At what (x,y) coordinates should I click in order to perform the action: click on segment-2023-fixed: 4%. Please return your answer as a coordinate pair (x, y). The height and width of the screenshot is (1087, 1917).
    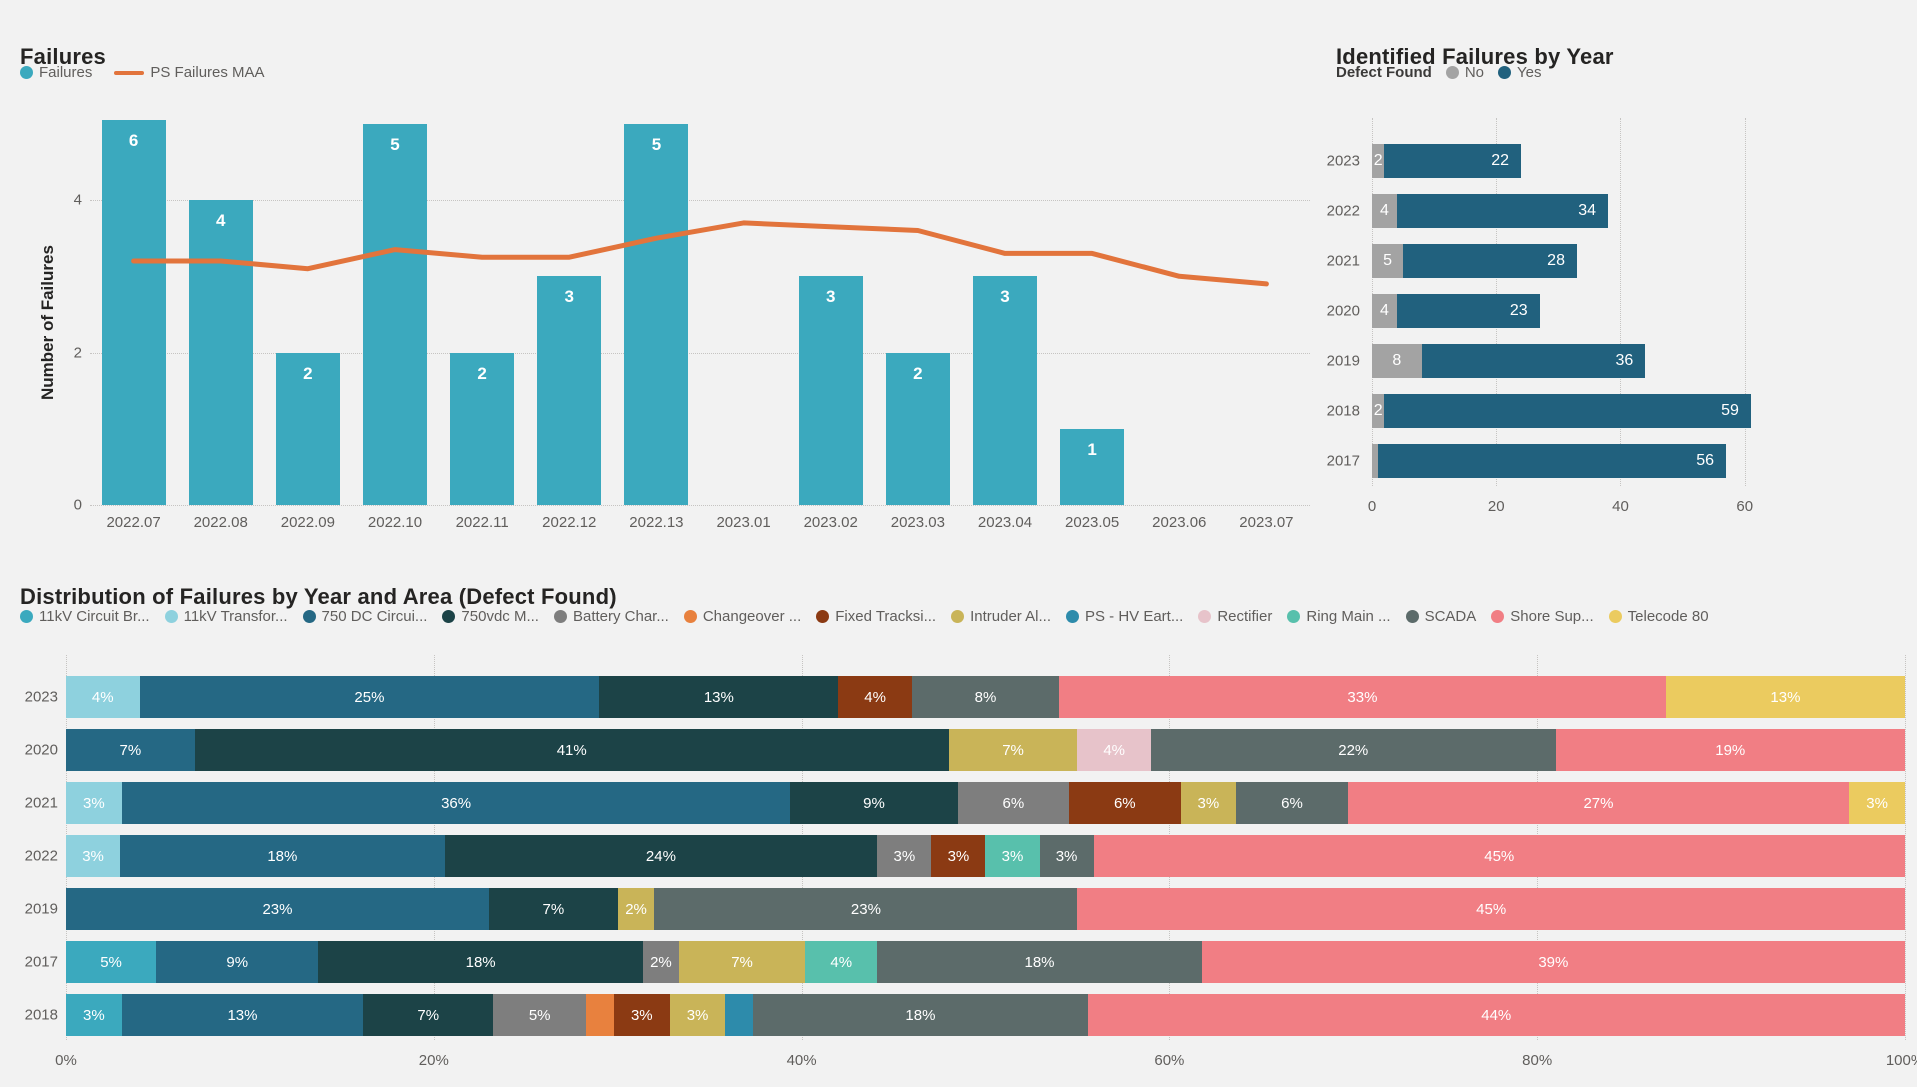
    Looking at the image, I should click on (875, 697).